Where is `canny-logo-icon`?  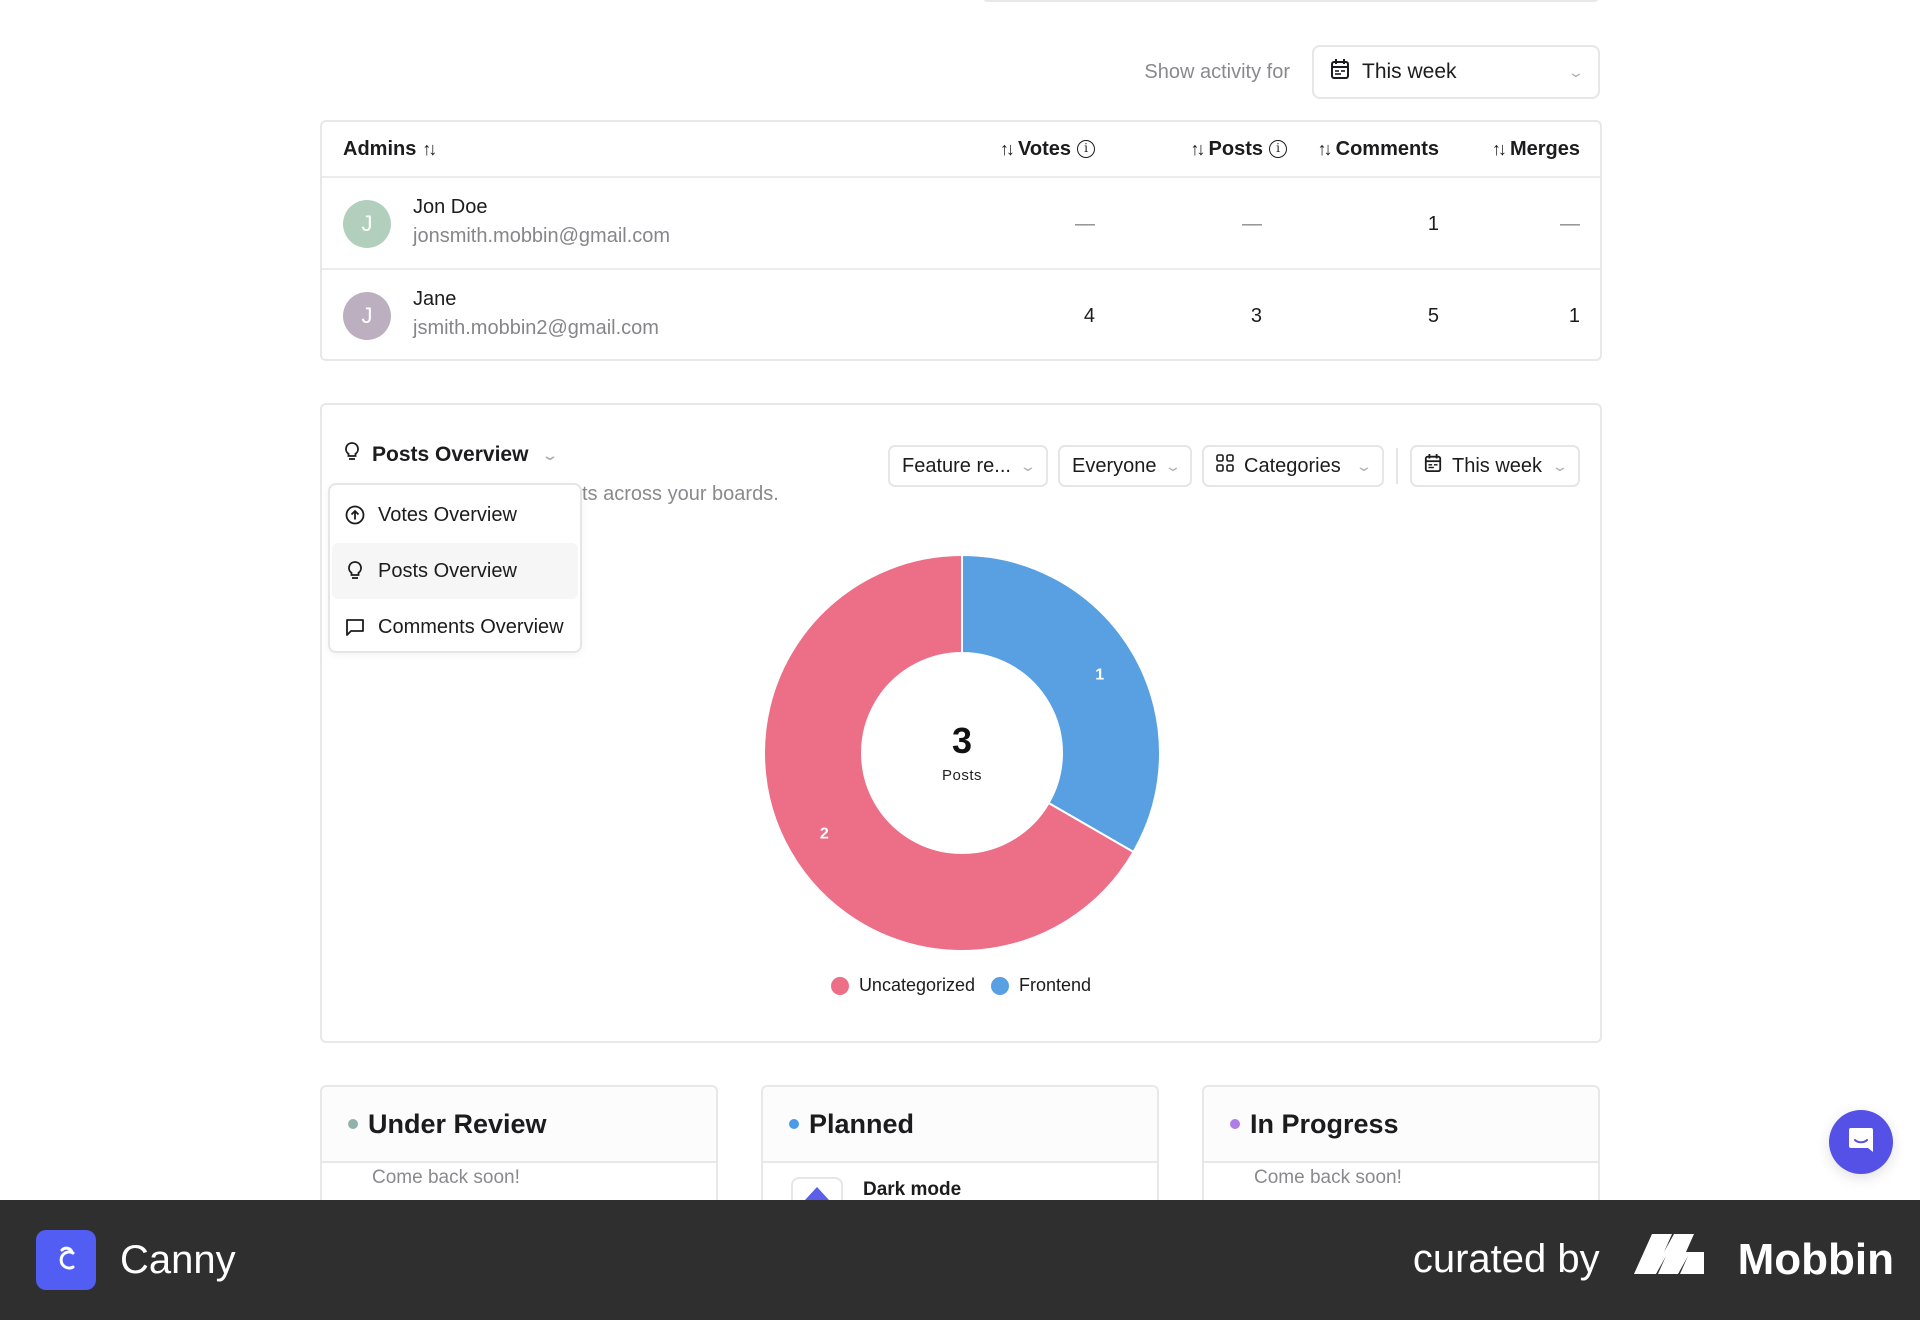
canny-logo-icon is located at coordinates (66, 1260).